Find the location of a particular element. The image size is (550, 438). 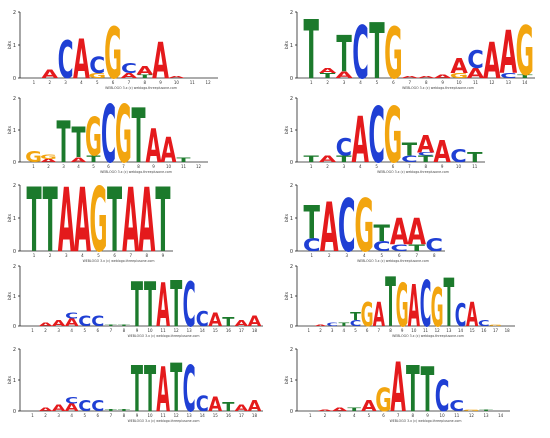

x-tick-label: 14 is located at coordinates (501, 415).